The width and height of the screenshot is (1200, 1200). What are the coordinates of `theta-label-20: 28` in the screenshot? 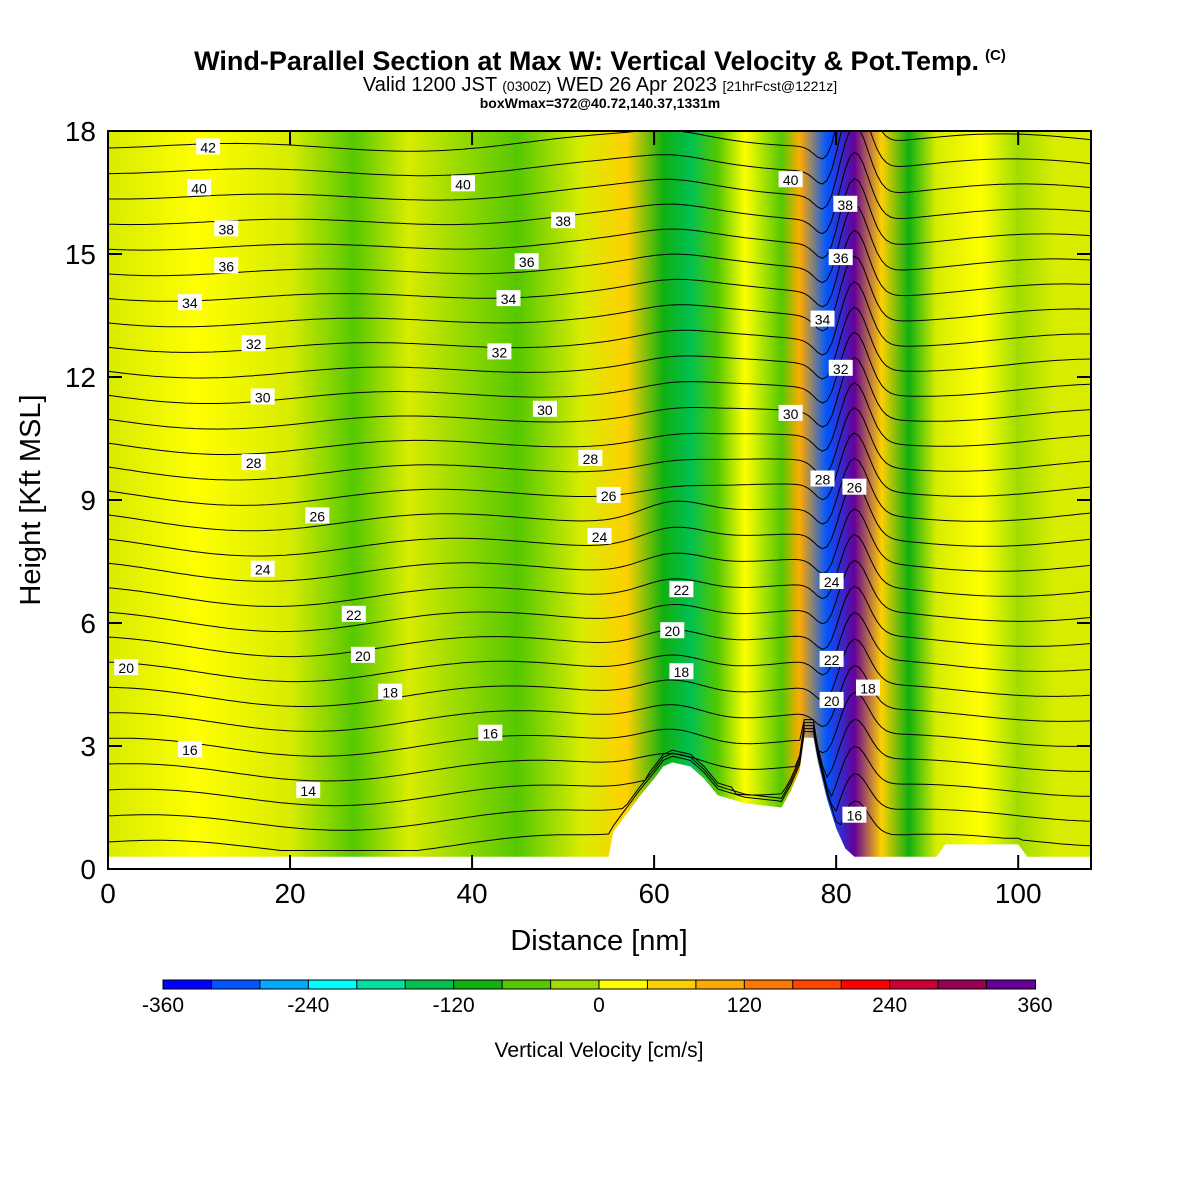 It's located at (590, 458).